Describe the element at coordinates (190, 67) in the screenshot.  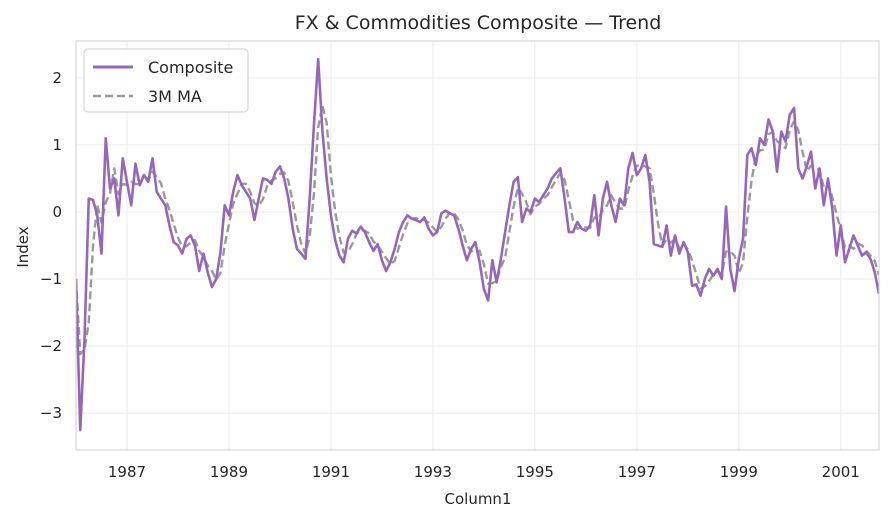
I see `legend-composite-label: Composite` at that location.